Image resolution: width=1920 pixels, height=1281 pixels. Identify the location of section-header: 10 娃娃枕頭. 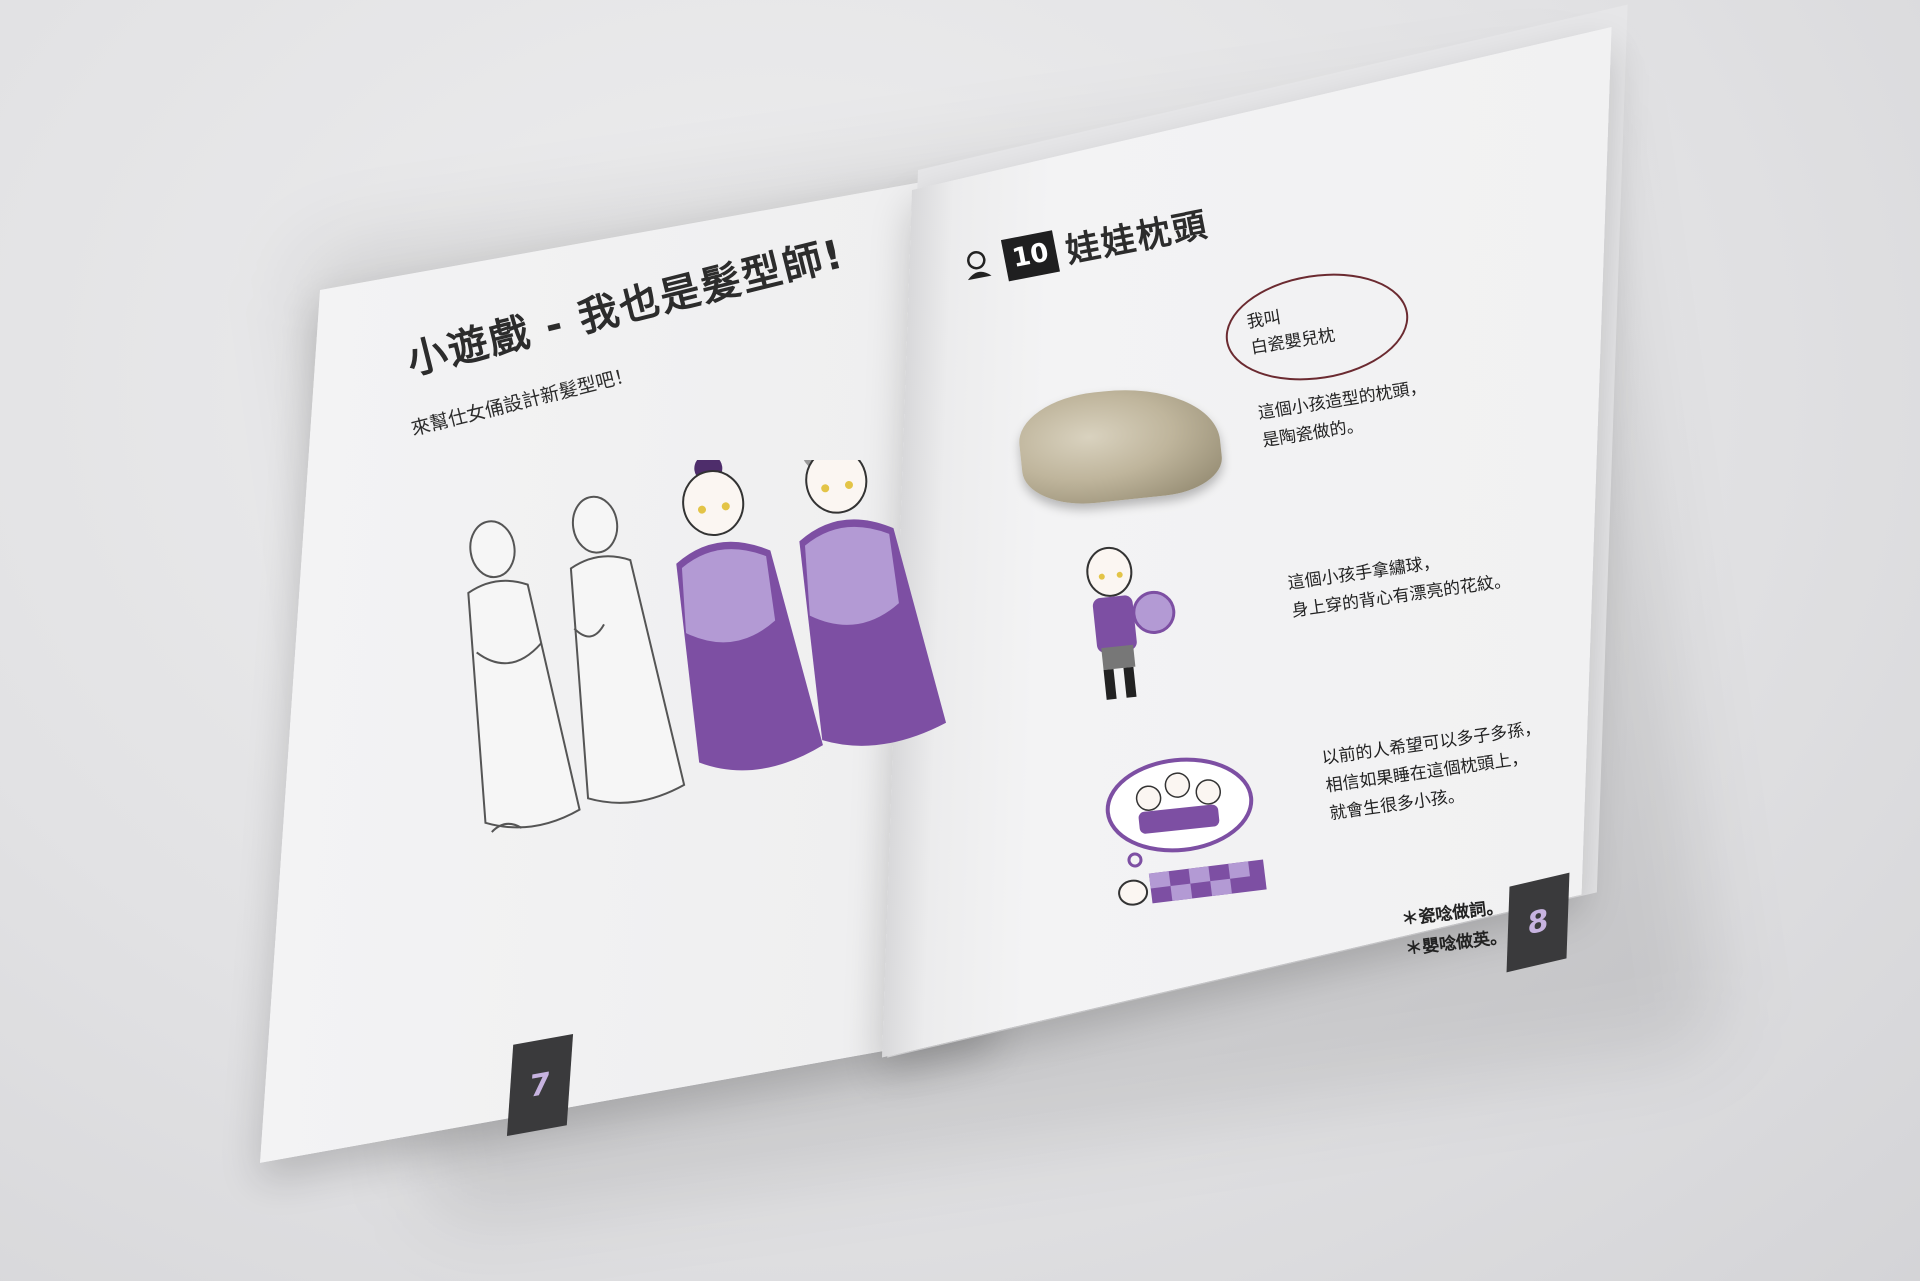
(1083, 245).